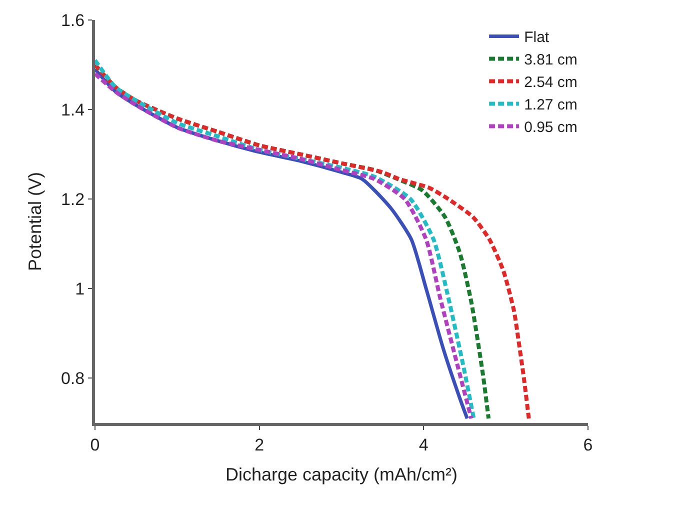 The image size is (698, 518). What do you see at coordinates (423, 444) in the screenshot?
I see `x-tick-label: 4` at bounding box center [423, 444].